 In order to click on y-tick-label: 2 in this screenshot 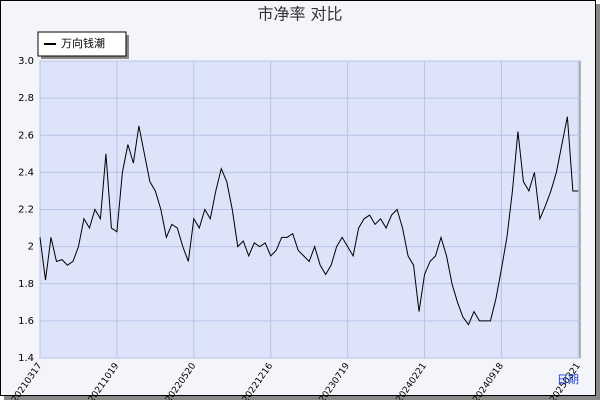, I will do `click(31, 247)`.